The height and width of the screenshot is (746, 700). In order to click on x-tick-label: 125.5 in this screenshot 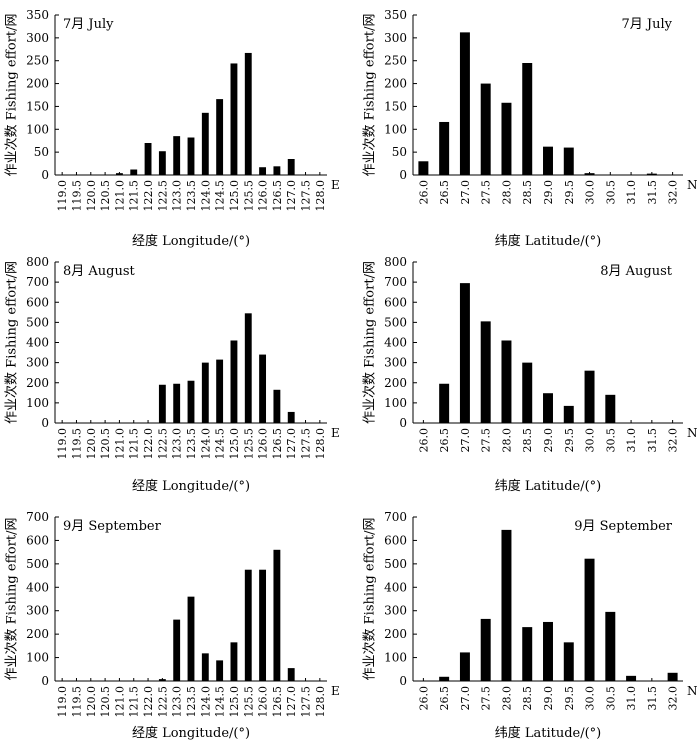, I will do `click(248, 702)`.